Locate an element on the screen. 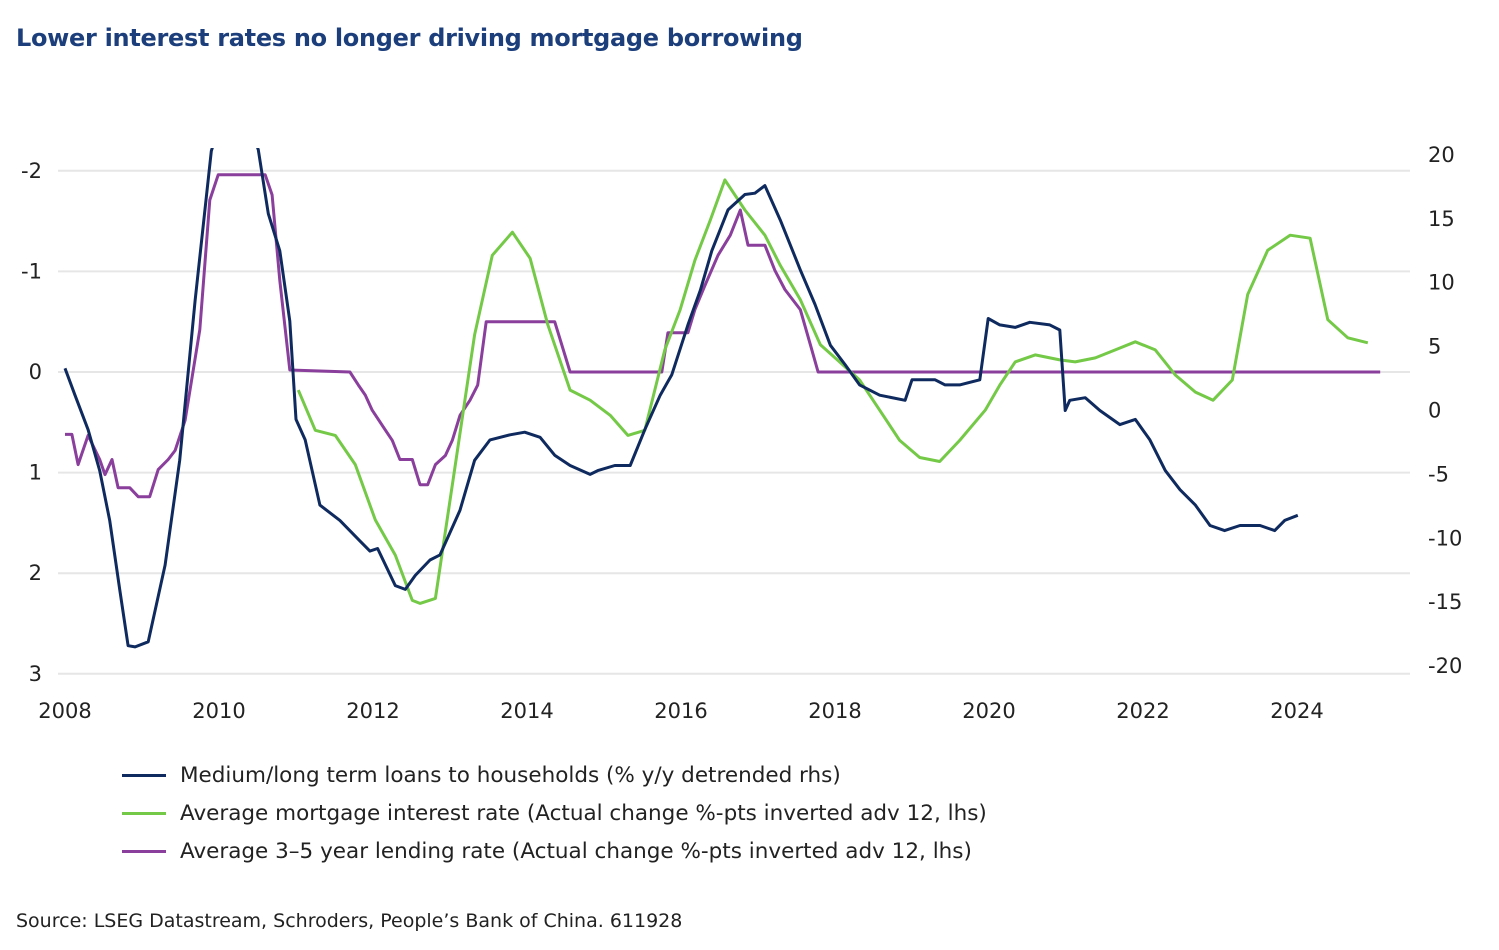 This screenshot has width=1499, height=950. x-tick-label: 2018 is located at coordinates (834, 711).